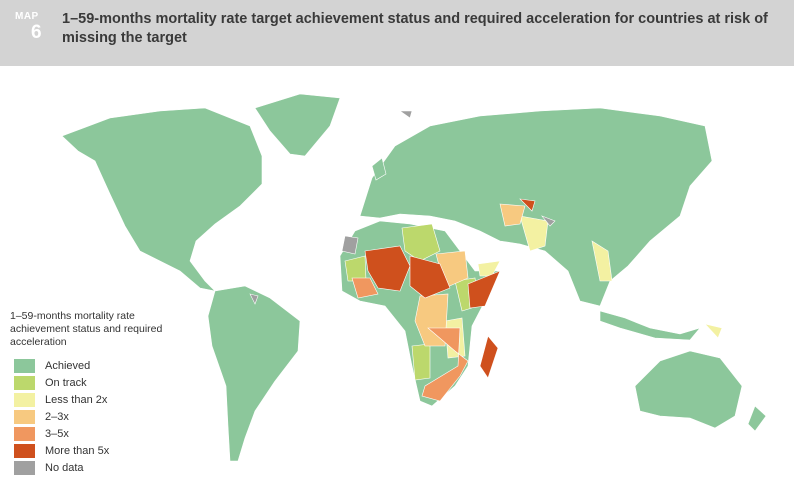 The width and height of the screenshot is (794, 482). I want to click on legend-label: Less than 2x, so click(76, 399).